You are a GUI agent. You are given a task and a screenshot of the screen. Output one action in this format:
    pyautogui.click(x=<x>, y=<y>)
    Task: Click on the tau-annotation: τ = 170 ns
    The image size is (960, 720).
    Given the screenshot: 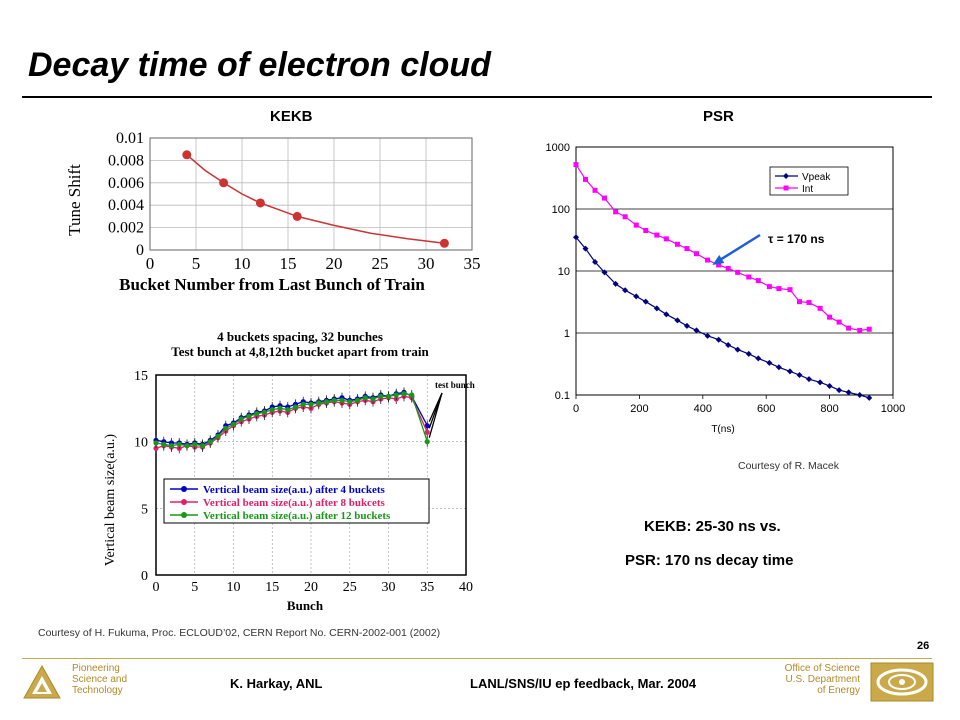 What is the action you would take?
    pyautogui.click(x=796, y=239)
    